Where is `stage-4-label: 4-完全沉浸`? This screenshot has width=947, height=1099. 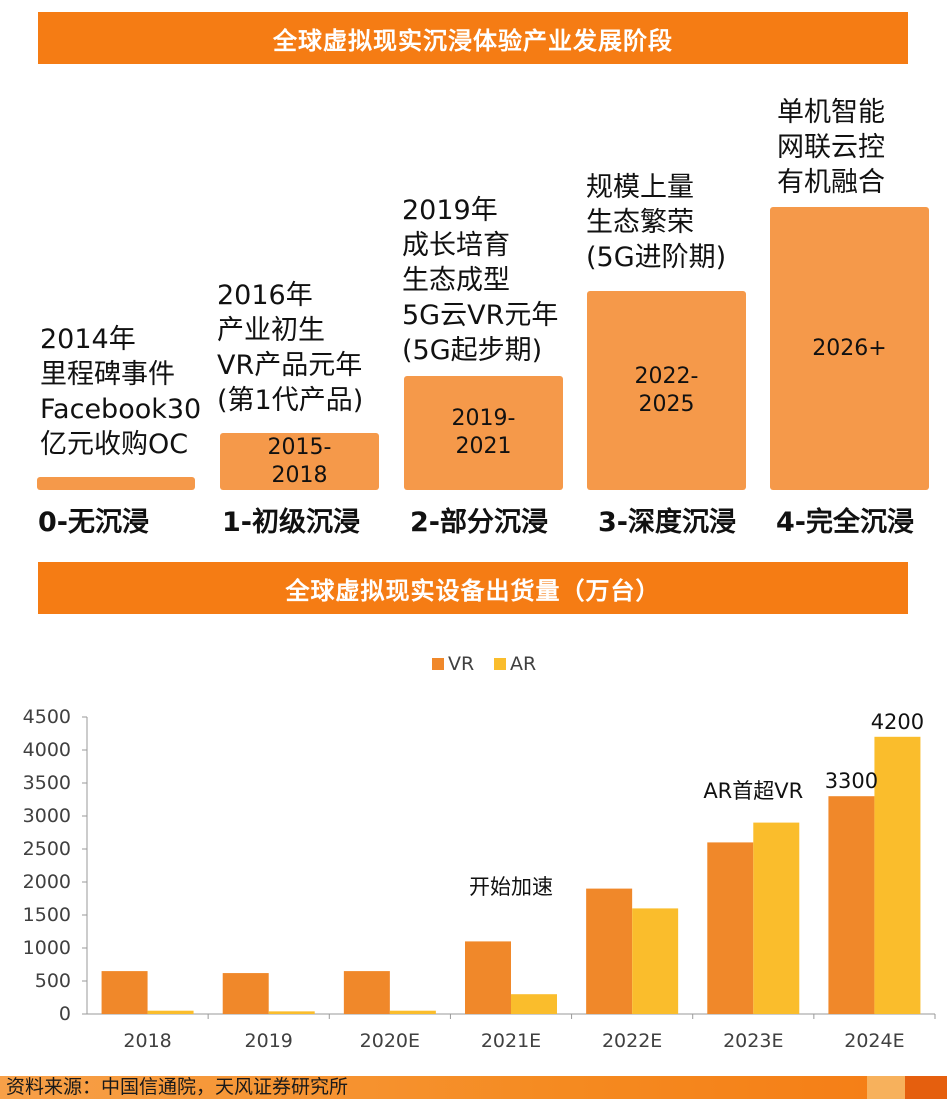 stage-4-label: 4-完全沉浸 is located at coordinates (845, 522).